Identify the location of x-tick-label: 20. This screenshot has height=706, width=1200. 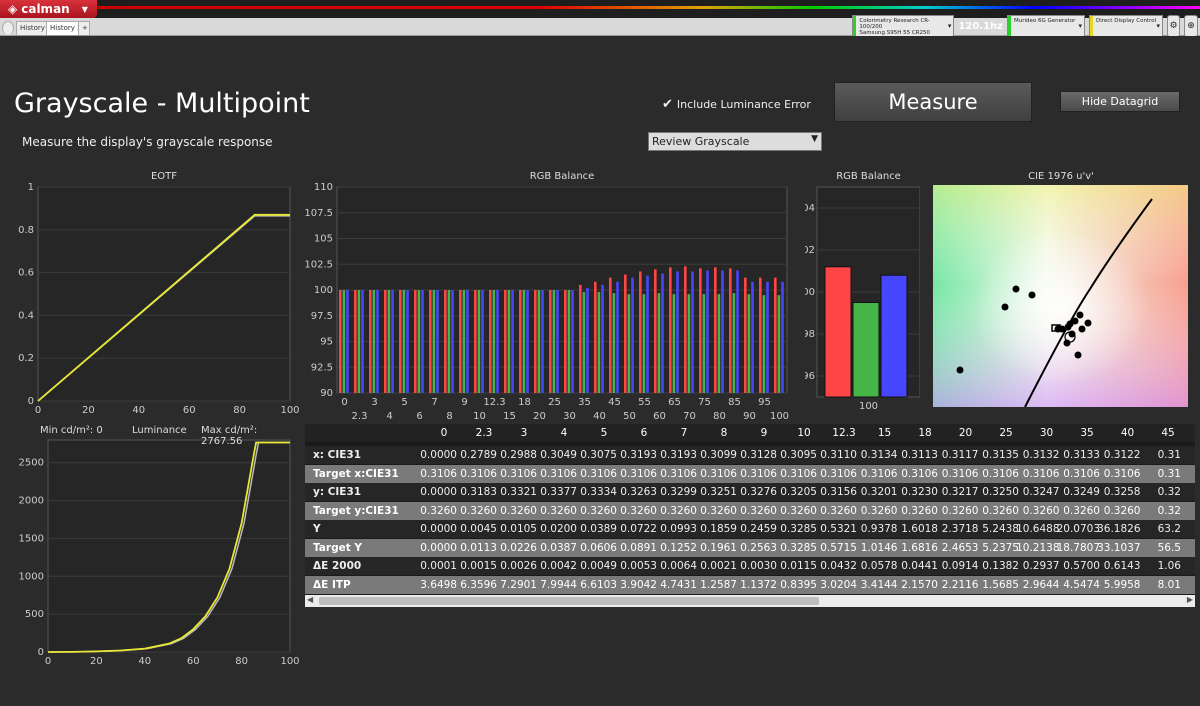
(96, 661).